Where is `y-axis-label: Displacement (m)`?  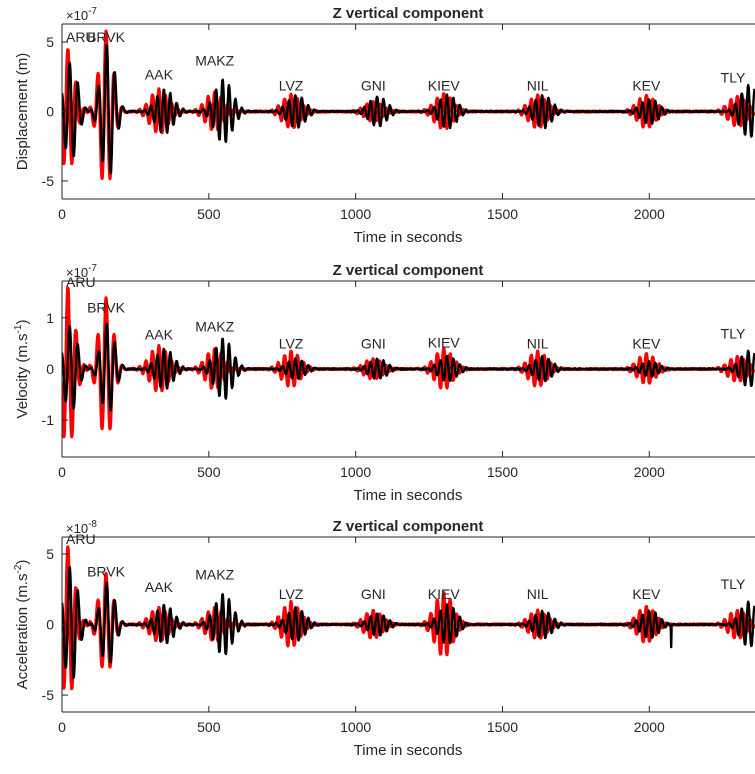 y-axis-label: Displacement (m) is located at coordinates (22, 112).